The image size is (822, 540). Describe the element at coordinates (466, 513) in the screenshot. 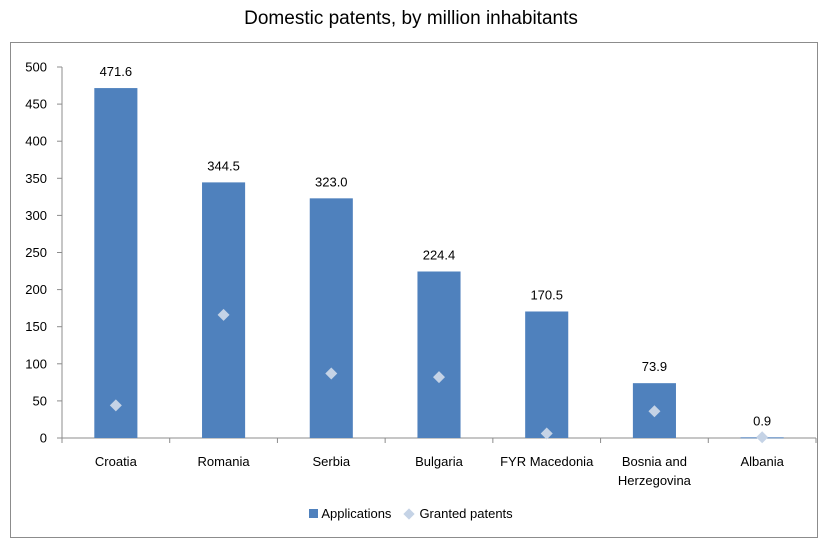

I see `legend-label-granted: Granted patents` at that location.